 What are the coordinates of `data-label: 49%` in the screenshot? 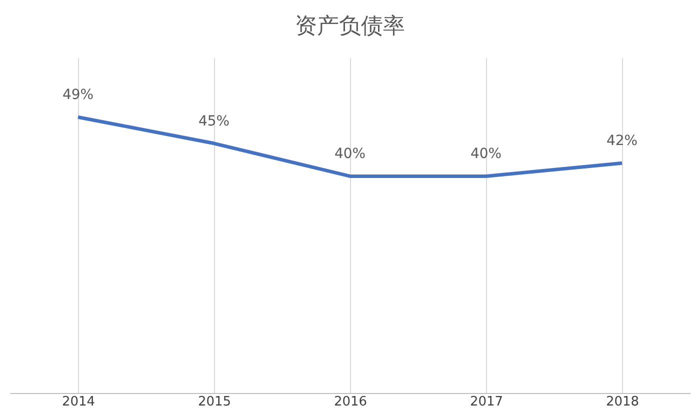 It's located at (78, 95).